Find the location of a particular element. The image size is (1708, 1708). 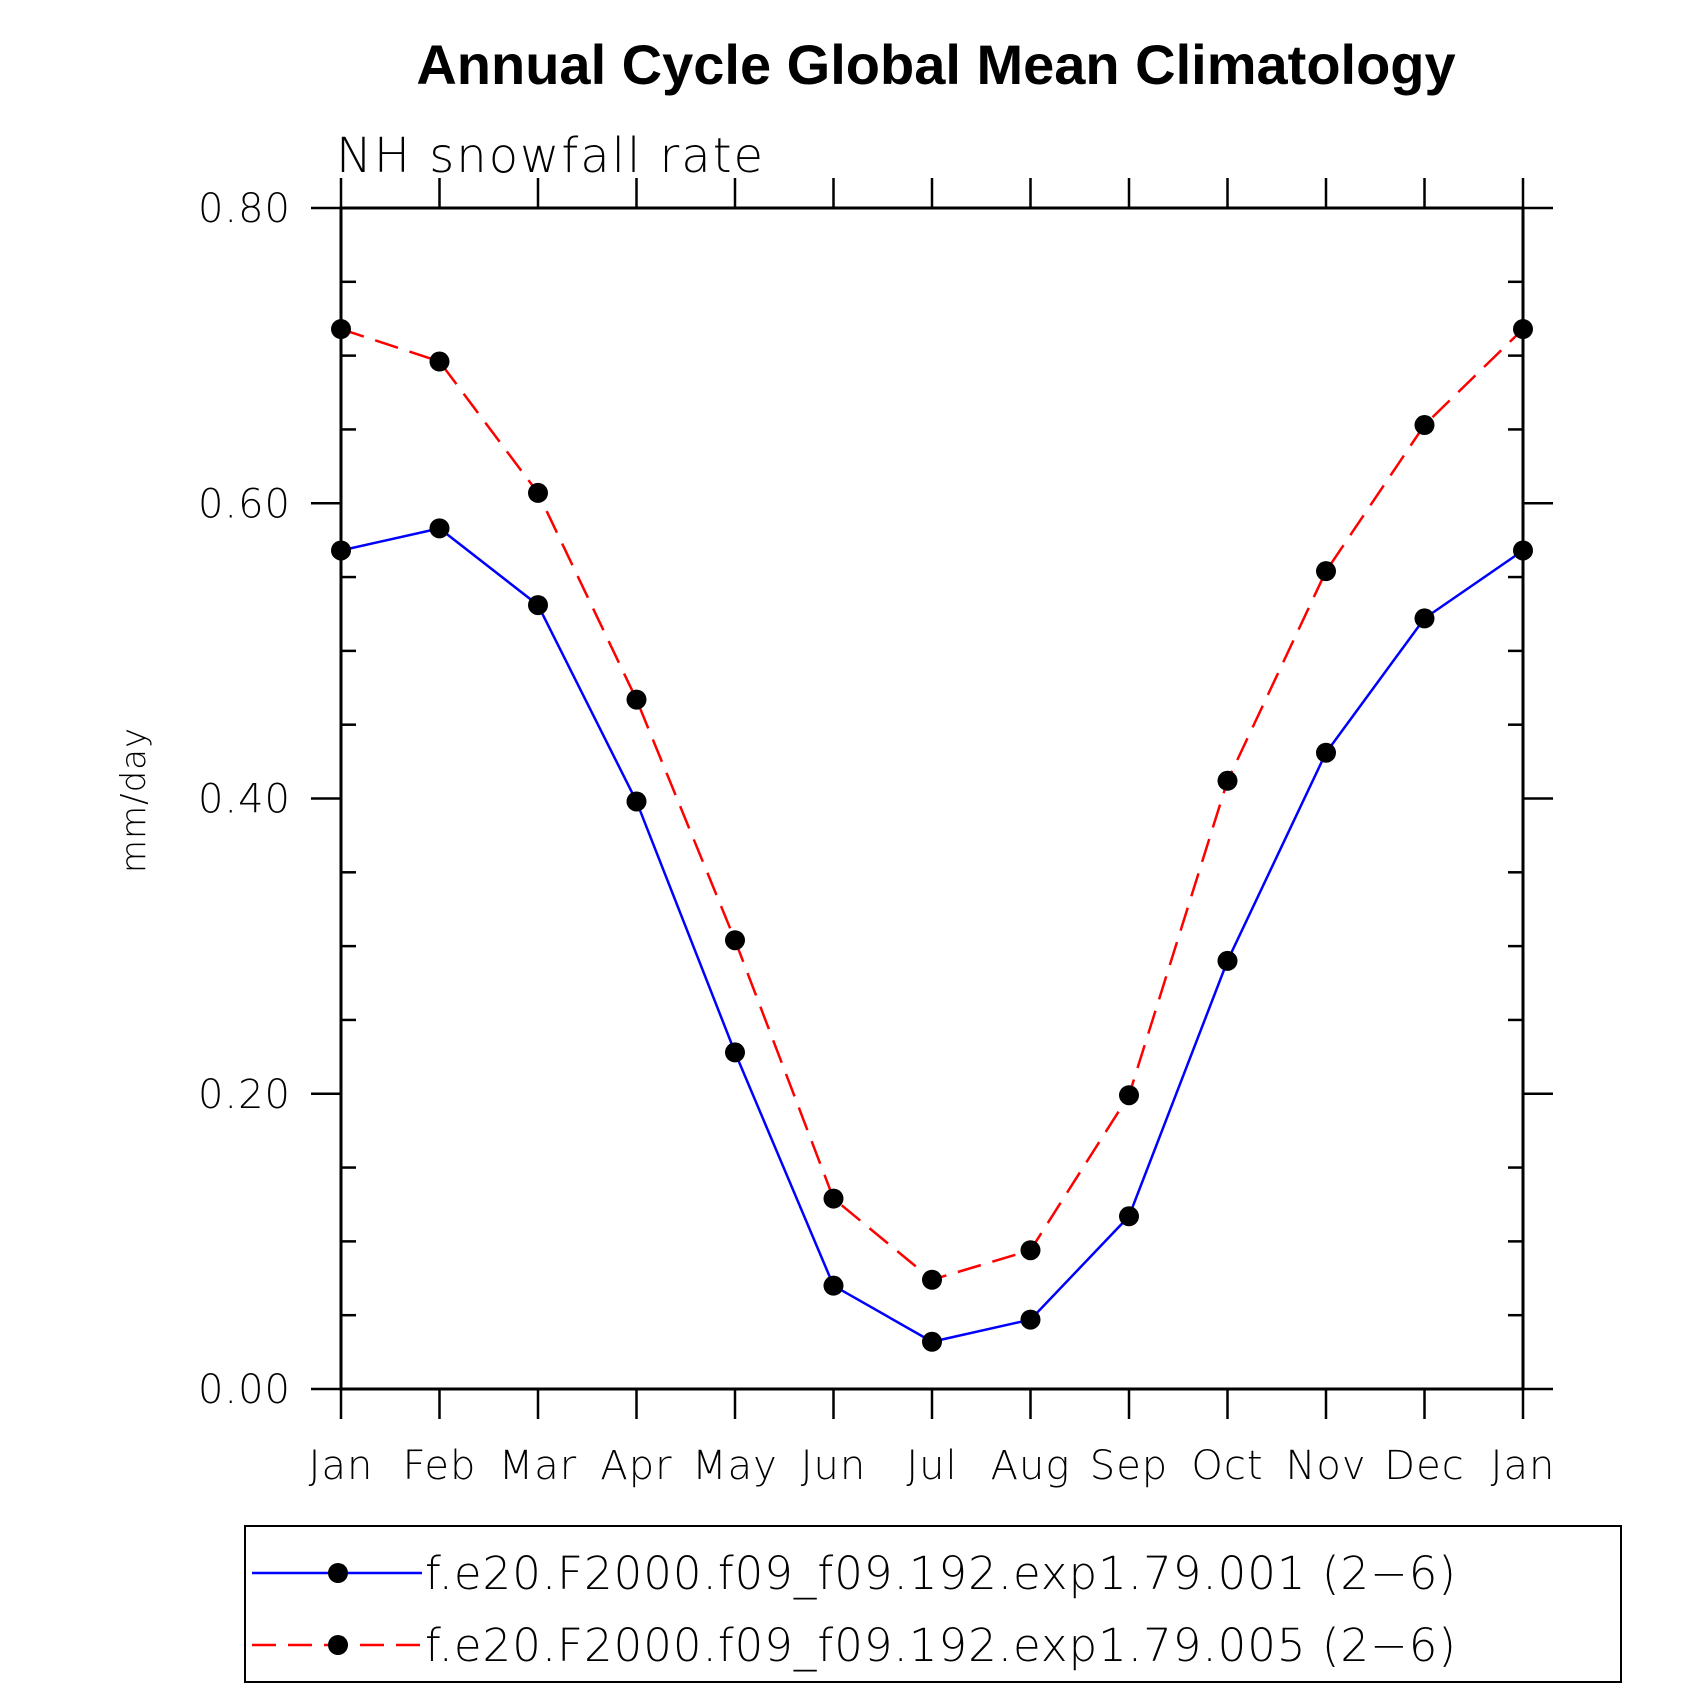

x-tick-label: Apr is located at coordinates (636, 1466).